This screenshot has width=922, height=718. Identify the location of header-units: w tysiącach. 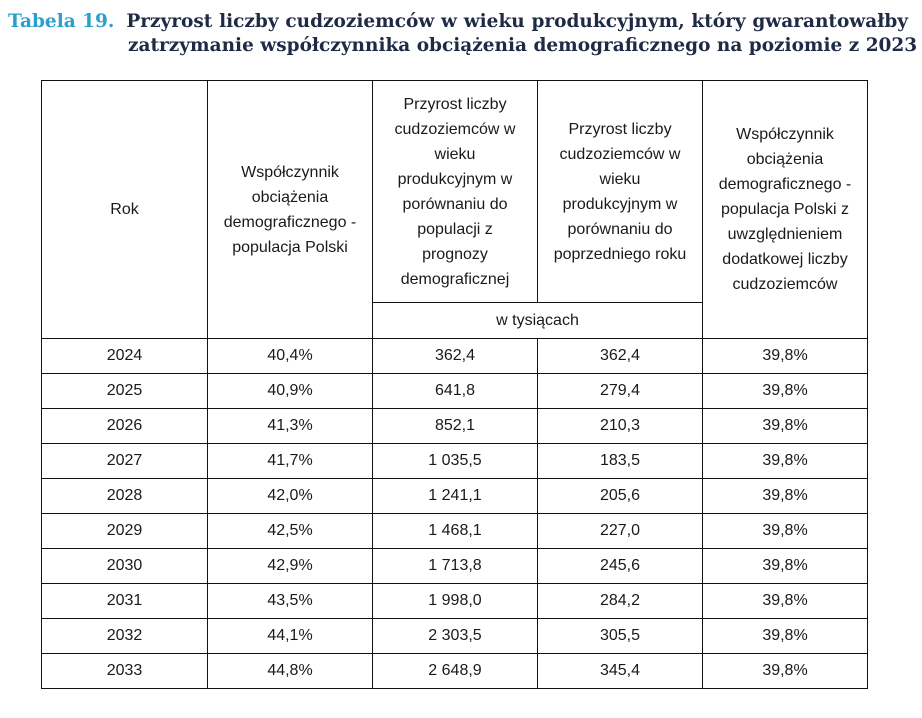
(537, 320).